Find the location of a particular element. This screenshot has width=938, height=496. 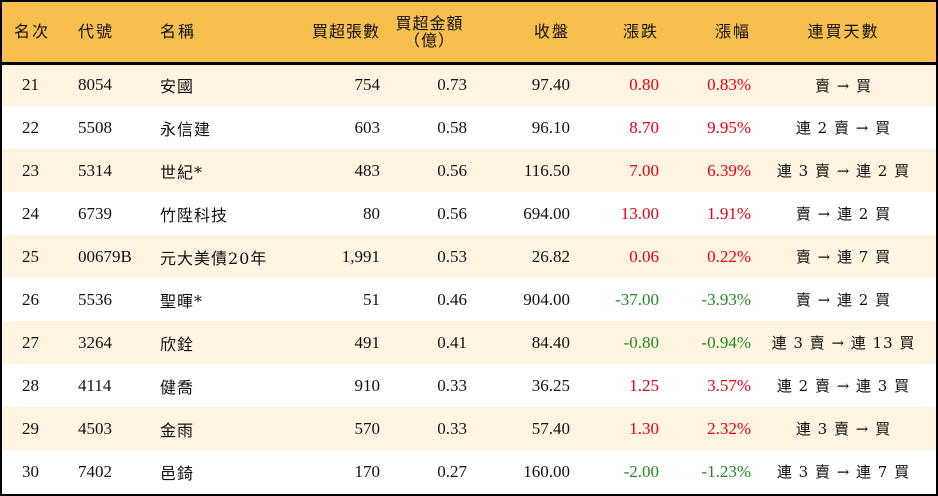

cell-change: 1.25 is located at coordinates (644, 385).